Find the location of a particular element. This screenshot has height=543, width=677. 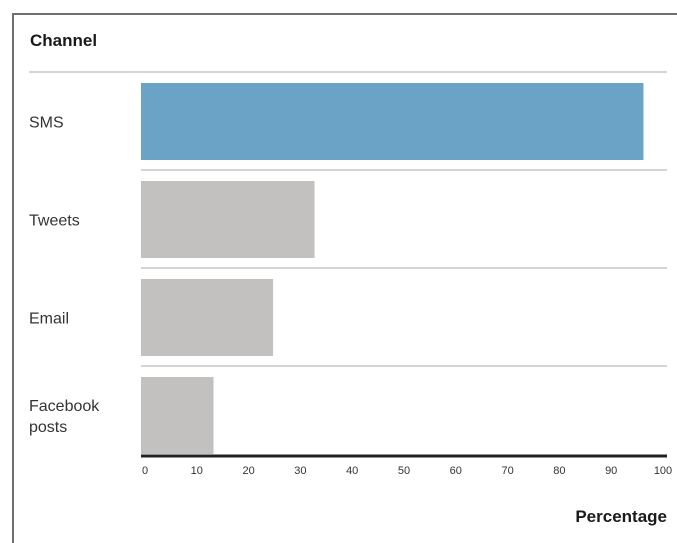

x-tick-label: 40 is located at coordinates (352, 471).